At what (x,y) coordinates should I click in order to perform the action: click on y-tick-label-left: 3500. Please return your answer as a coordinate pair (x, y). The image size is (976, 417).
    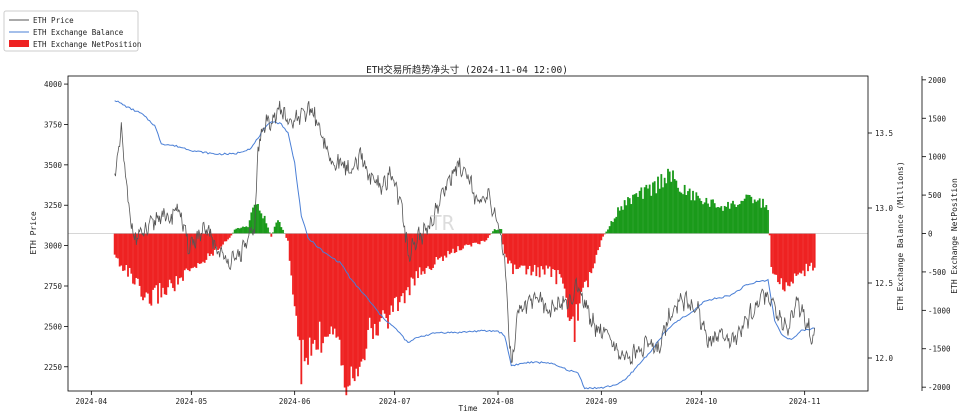
    Looking at the image, I should click on (53, 165).